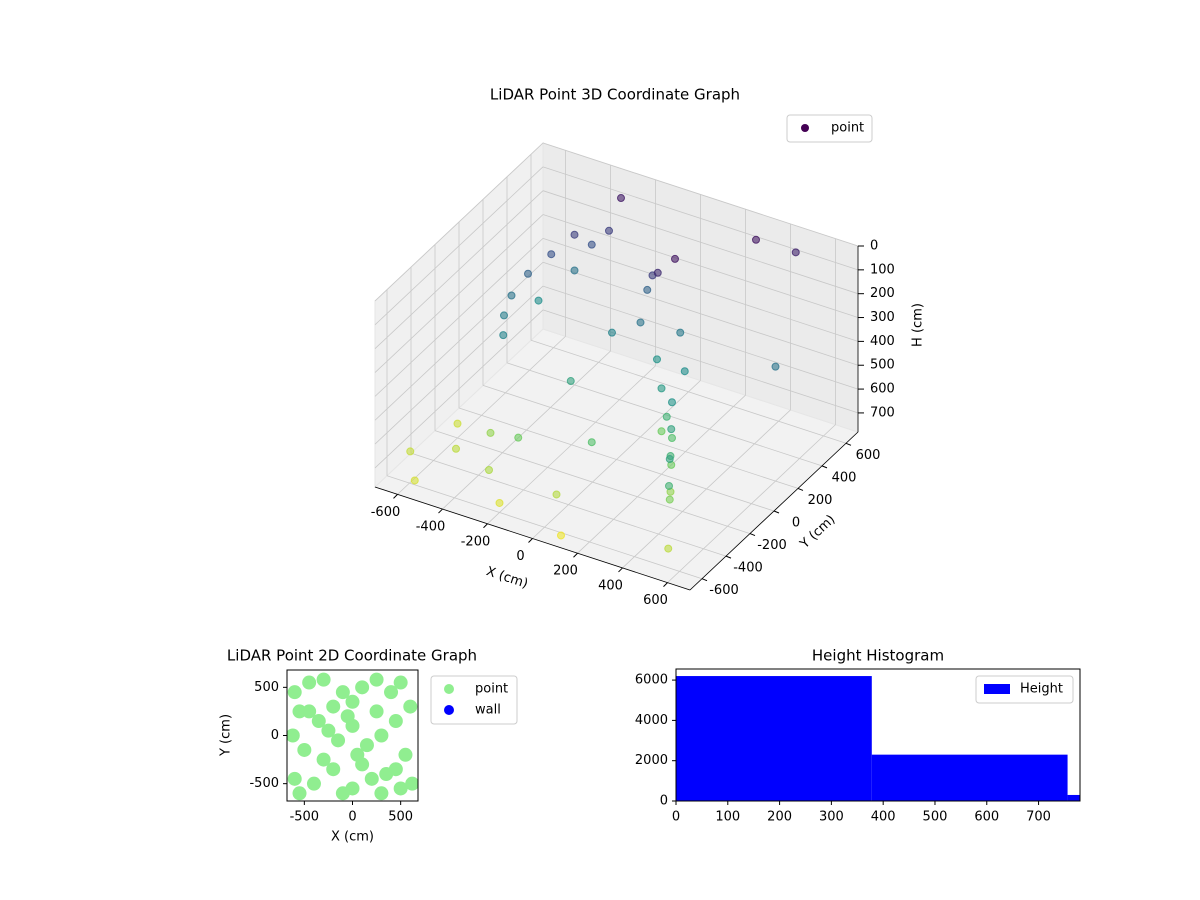  What do you see at coordinates (882, 317) in the screenshot?
I see `z-tick-label: 300` at bounding box center [882, 317].